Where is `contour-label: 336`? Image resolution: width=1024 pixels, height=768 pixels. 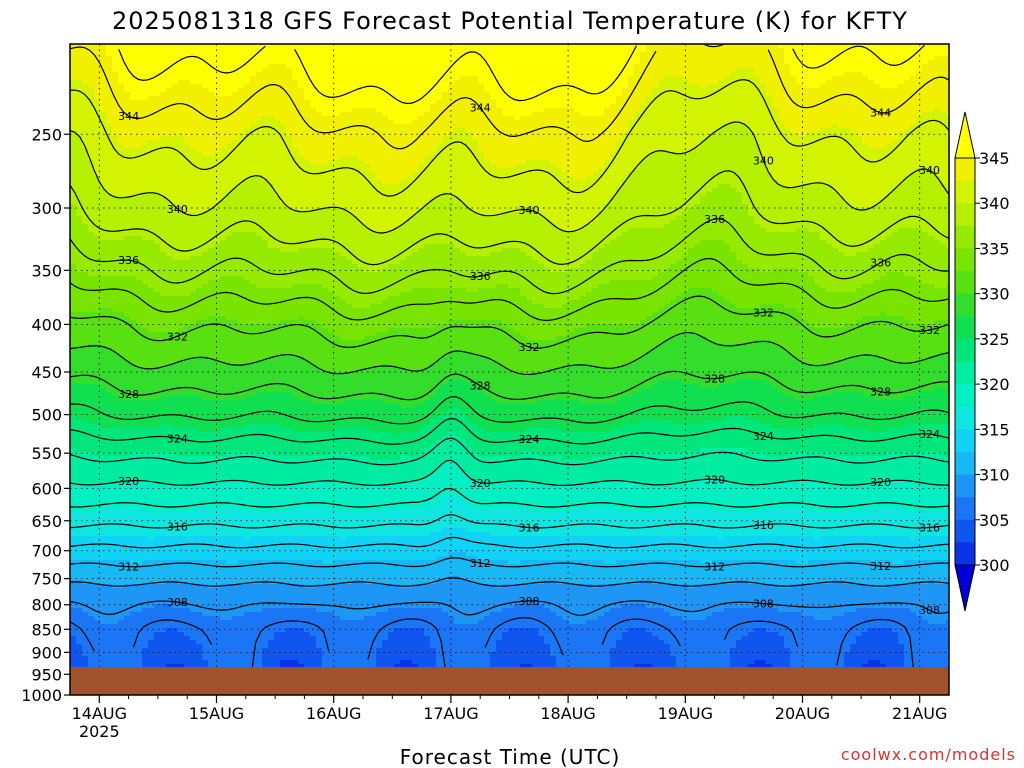
contour-label: 336 is located at coordinates (714, 219).